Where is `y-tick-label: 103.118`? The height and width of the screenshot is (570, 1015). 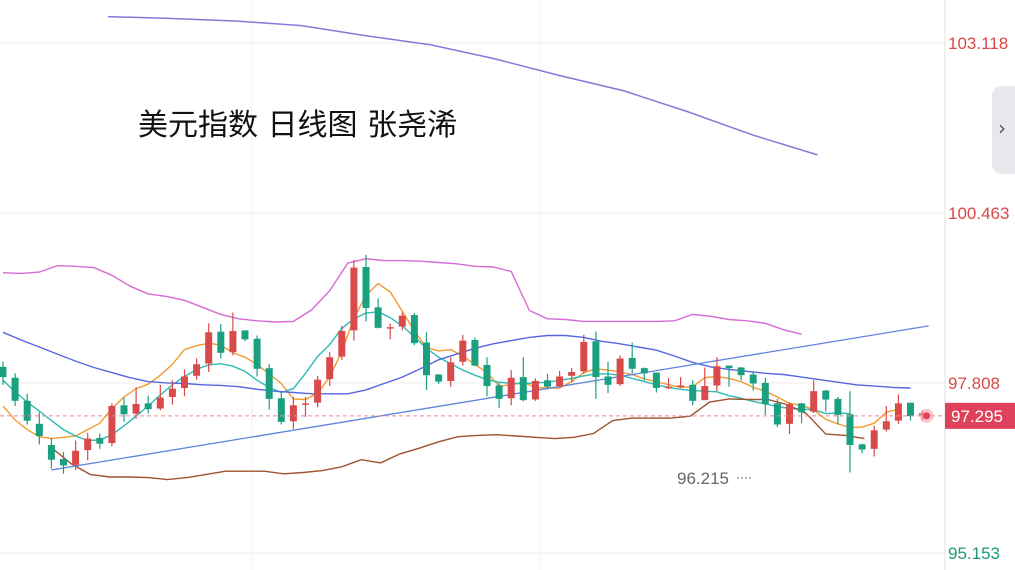
y-tick-label: 103.118 is located at coordinates (978, 43).